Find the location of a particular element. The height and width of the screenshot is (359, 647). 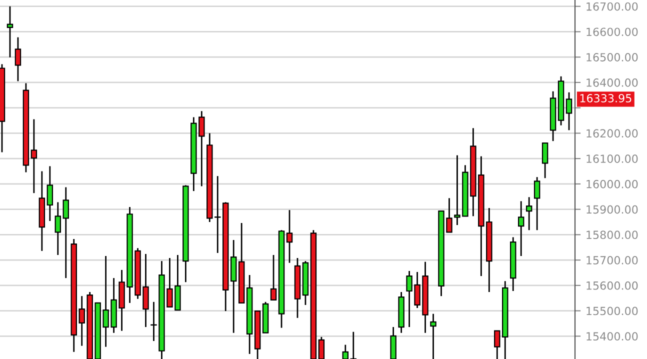

y-tick-label: 16700.00 is located at coordinates (612, 6).